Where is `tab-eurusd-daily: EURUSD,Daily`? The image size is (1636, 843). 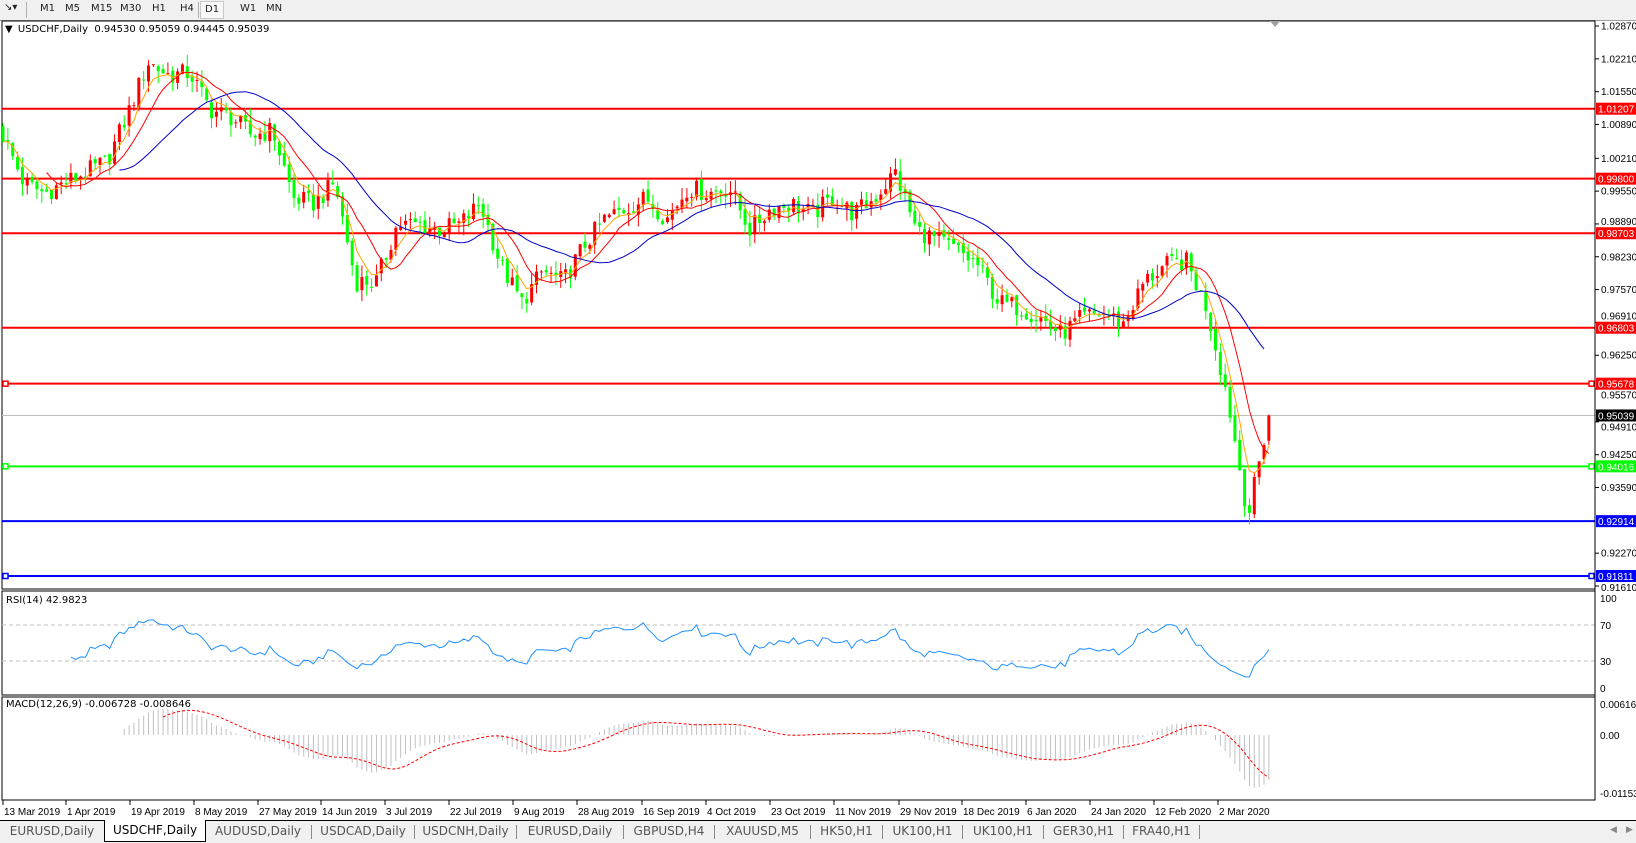
tab-eurusd-daily: EURUSD,Daily is located at coordinates (52, 831).